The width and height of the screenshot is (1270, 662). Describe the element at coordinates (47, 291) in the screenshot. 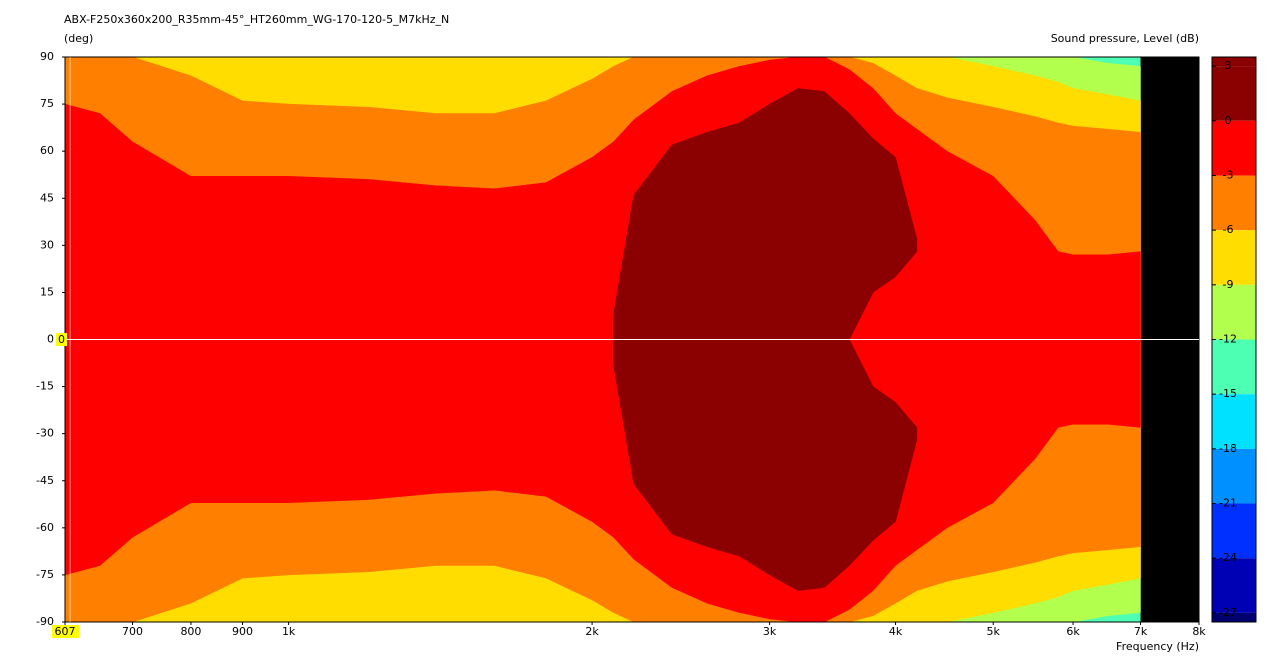

I see `y-tick-label: 15` at that location.